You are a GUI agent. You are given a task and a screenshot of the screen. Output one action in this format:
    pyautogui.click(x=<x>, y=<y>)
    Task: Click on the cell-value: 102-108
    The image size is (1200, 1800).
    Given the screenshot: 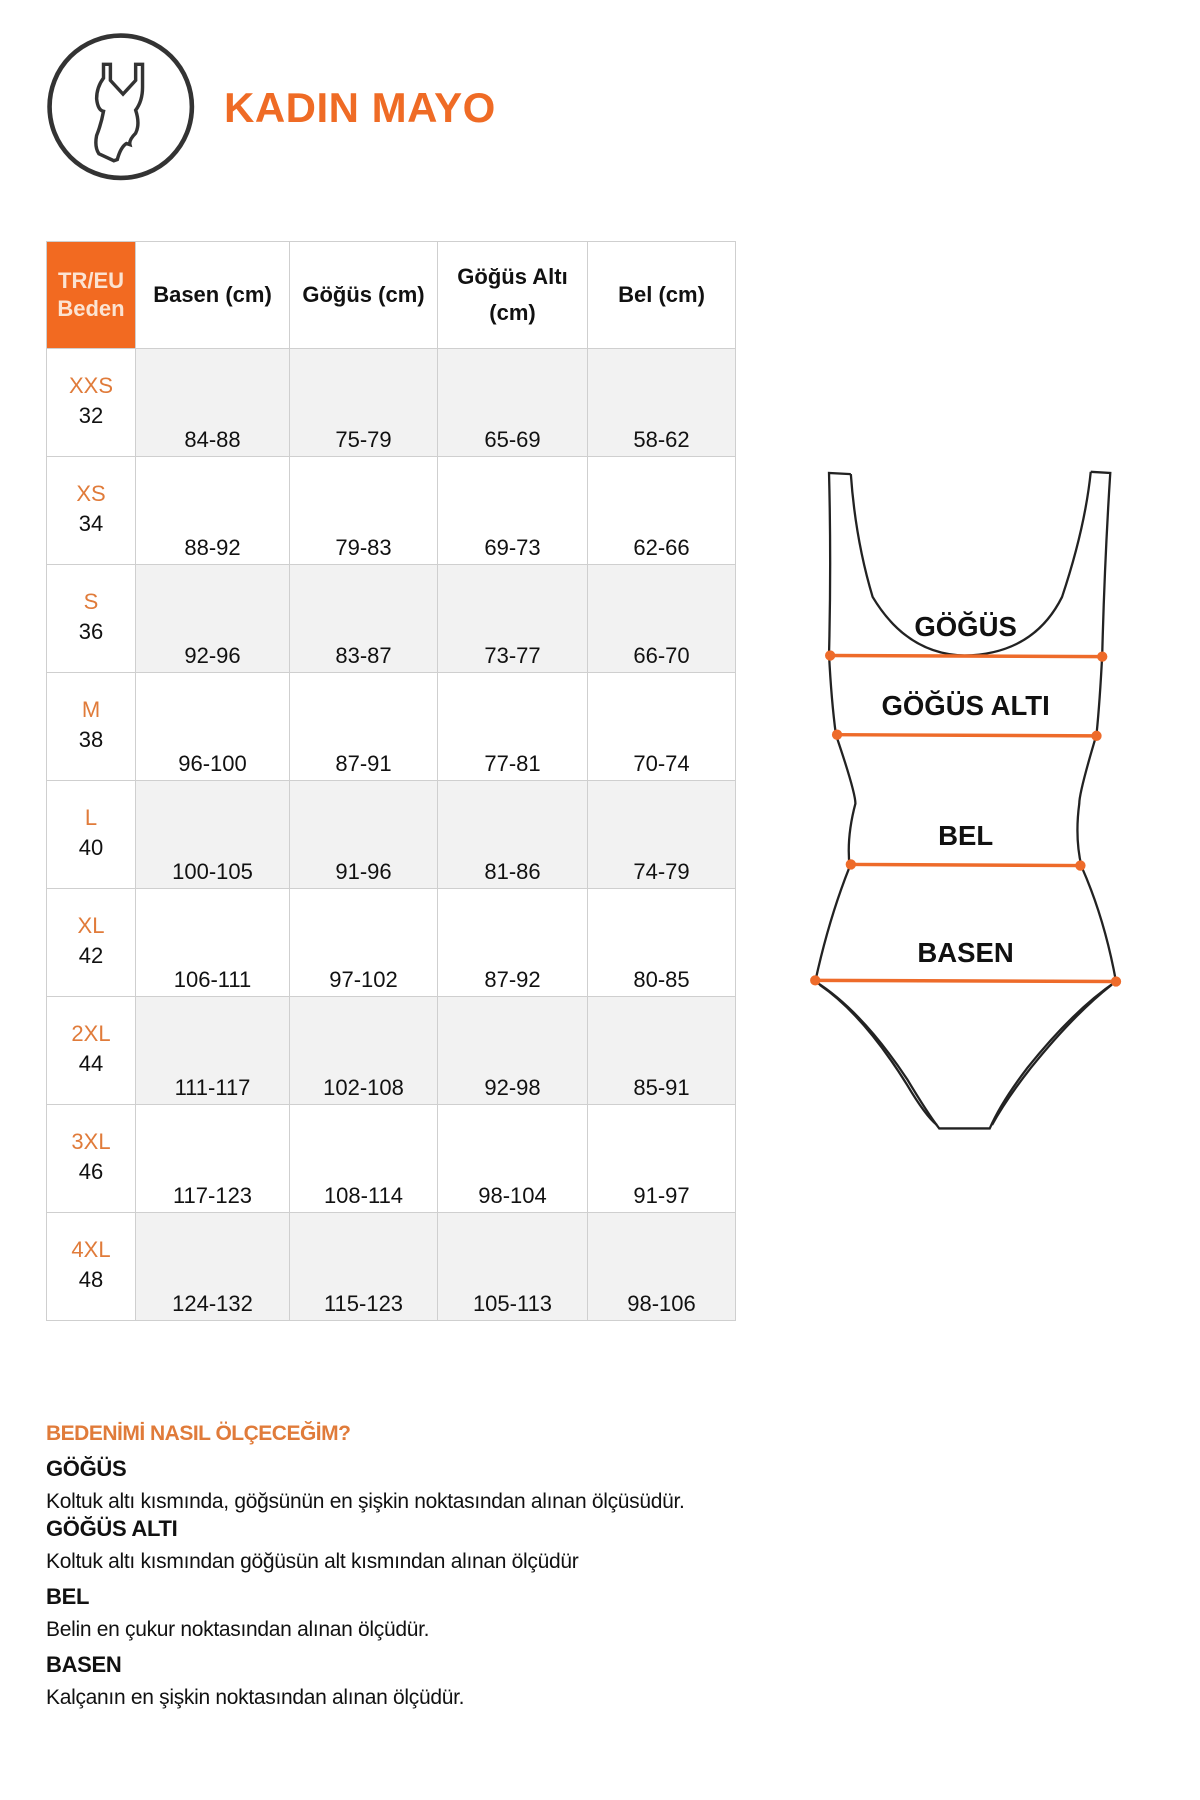 What is the action you would take?
    pyautogui.click(x=363, y=1087)
    